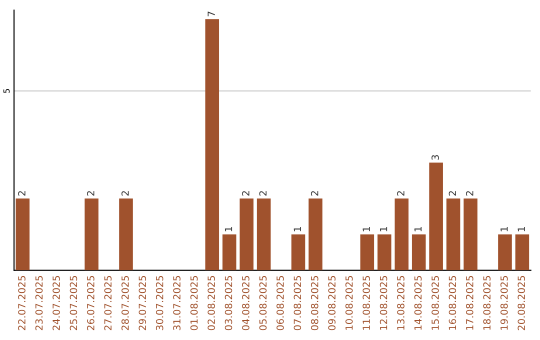 The height and width of the screenshot is (340, 540). Describe the element at coordinates (160, 303) in the screenshot. I see `x-tick-label: 30.07.2025` at that location.